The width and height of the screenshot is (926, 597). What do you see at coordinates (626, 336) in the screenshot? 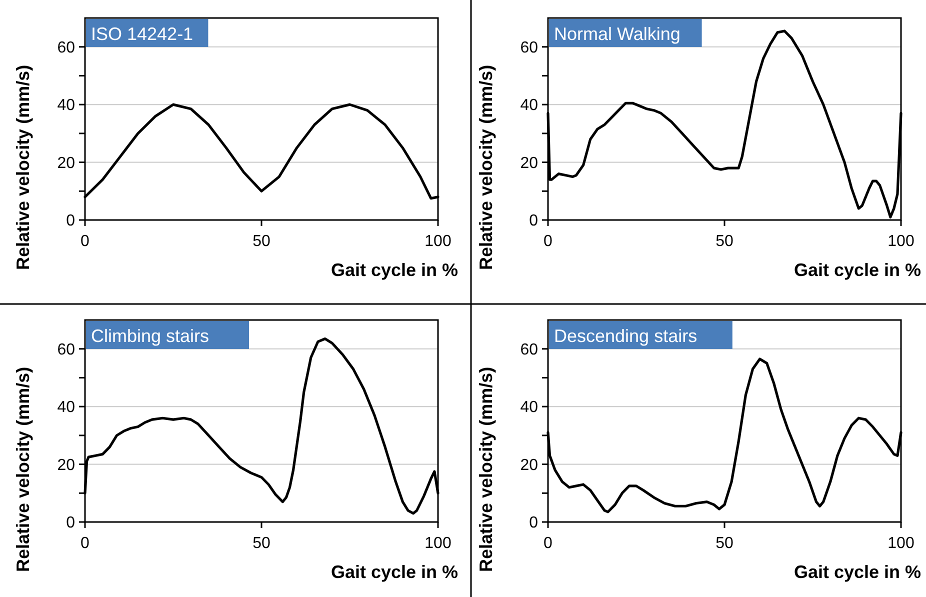
I see `chart-title: Descending stairs` at bounding box center [626, 336].